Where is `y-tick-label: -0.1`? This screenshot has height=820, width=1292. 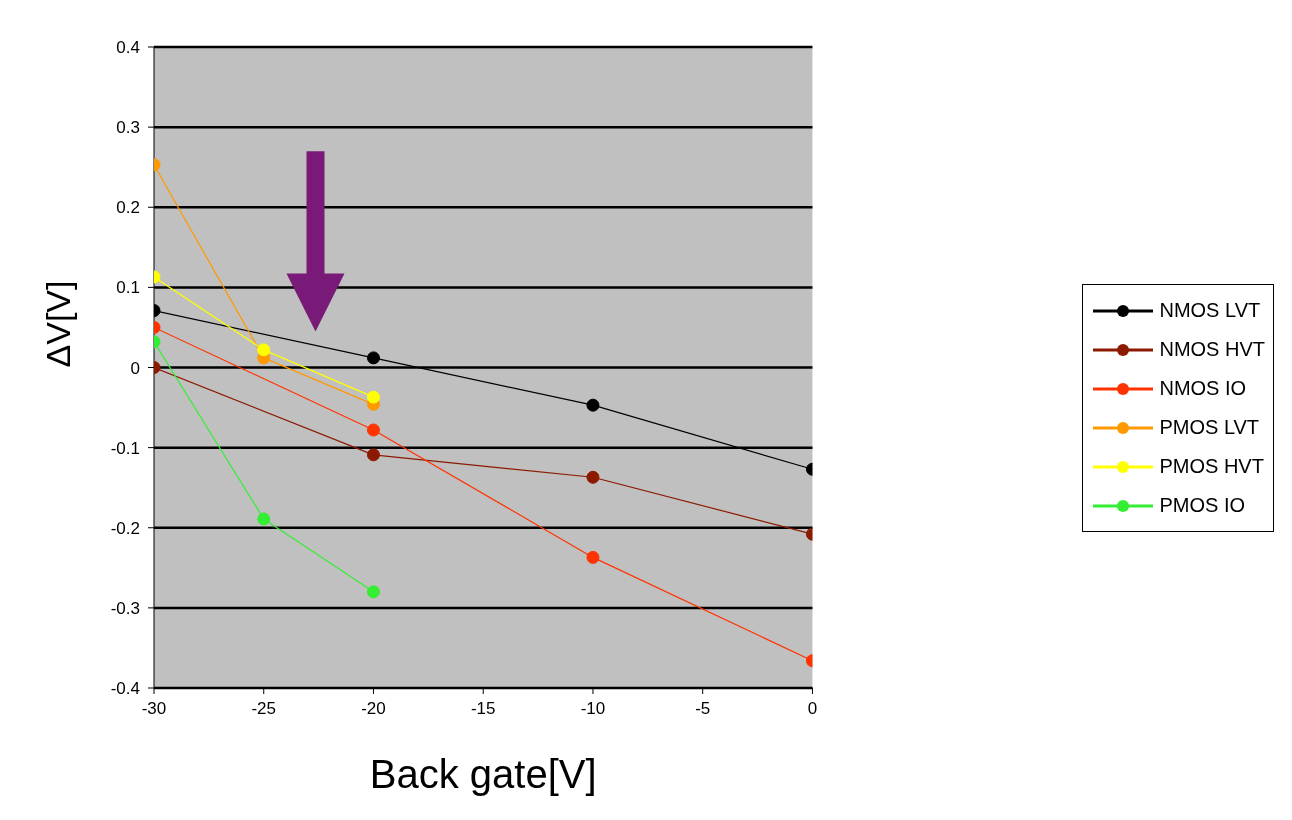
y-tick-label: -0.1 is located at coordinates (125, 448).